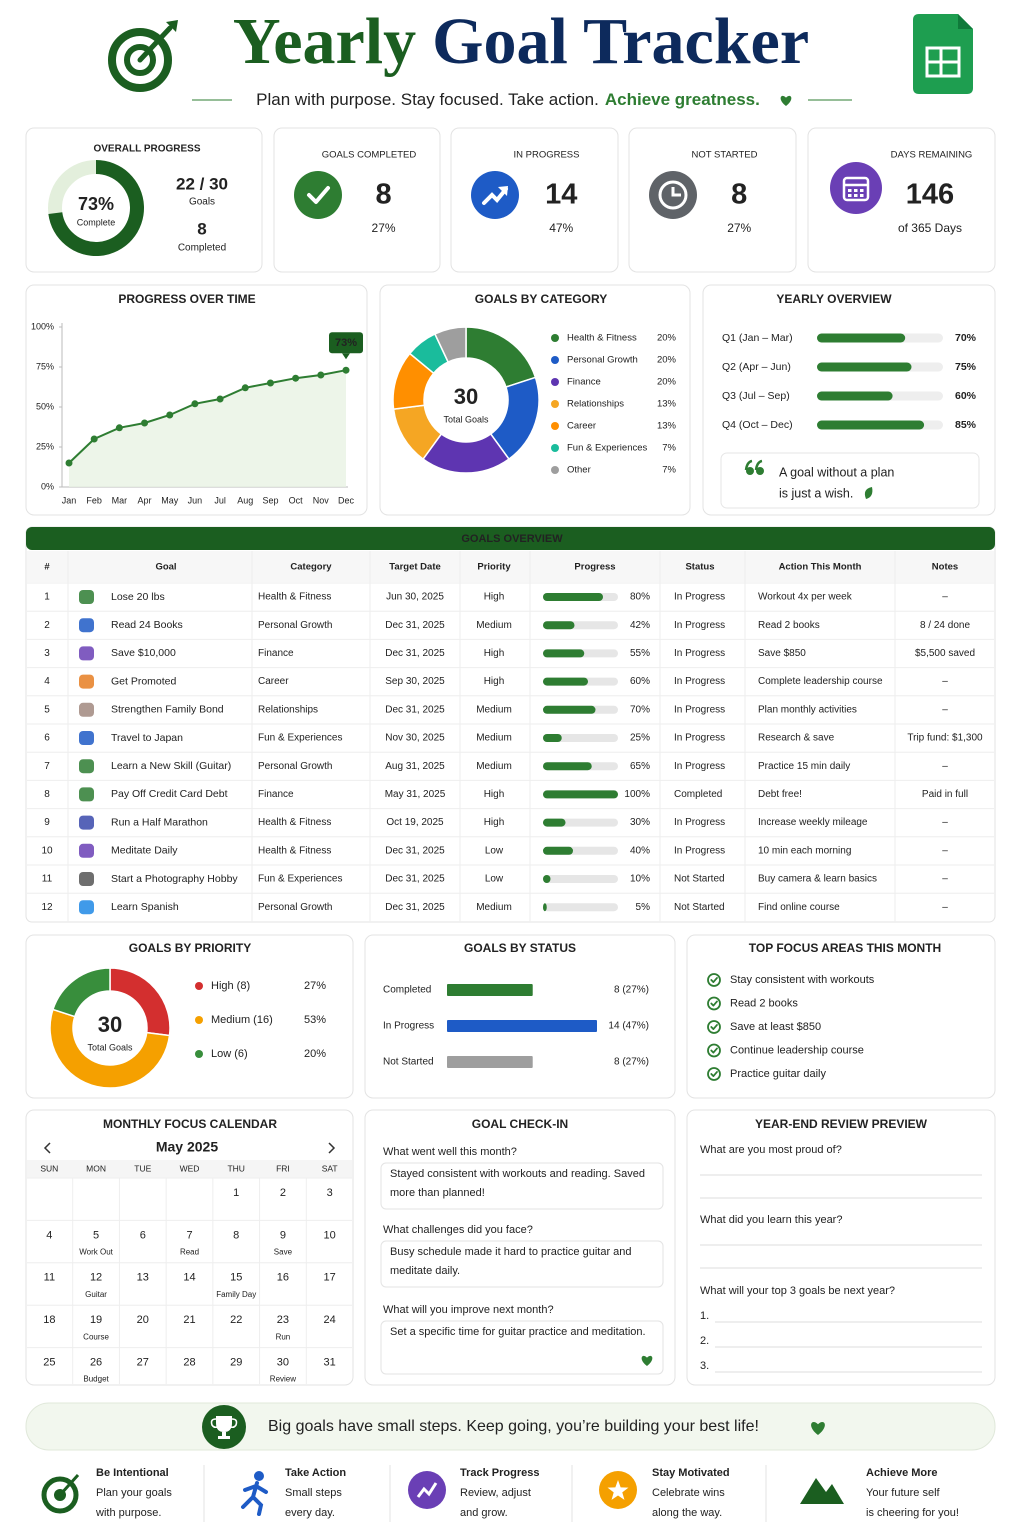  Describe the element at coordinates (96, 204) in the screenshot. I see `progress-value: 73%` at that location.